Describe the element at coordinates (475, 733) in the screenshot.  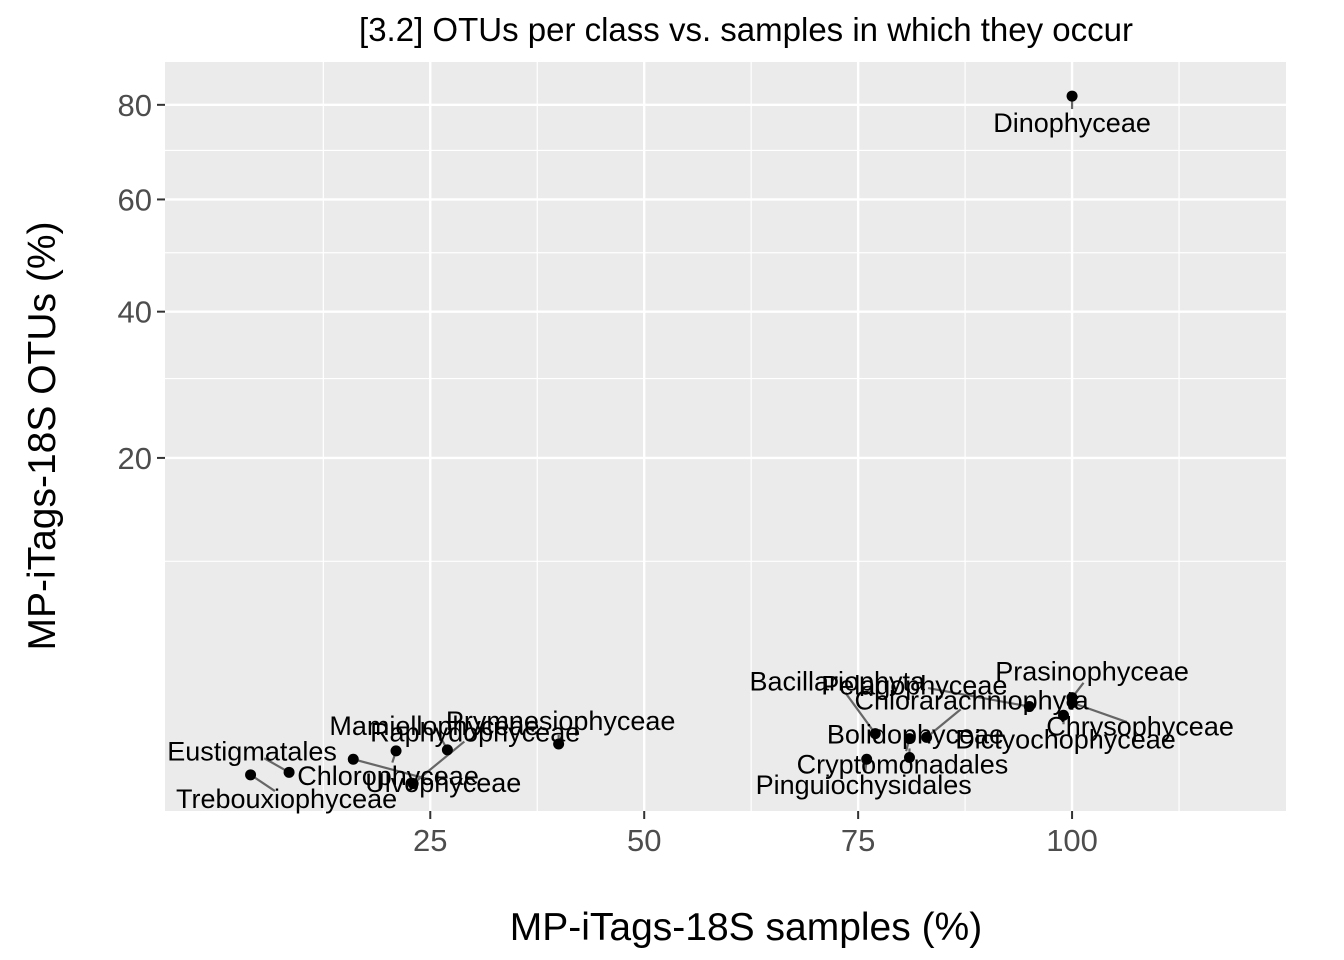
I see `data-point-label: Raphydophyceae` at that location.